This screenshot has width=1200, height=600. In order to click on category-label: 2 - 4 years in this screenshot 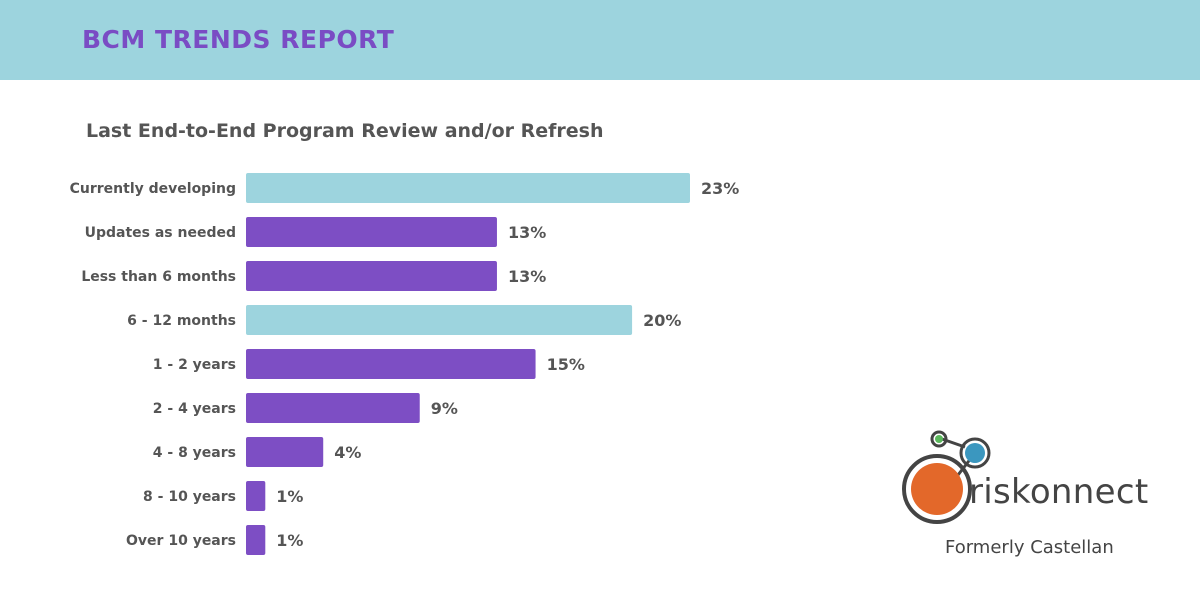, I will do `click(194, 409)`.